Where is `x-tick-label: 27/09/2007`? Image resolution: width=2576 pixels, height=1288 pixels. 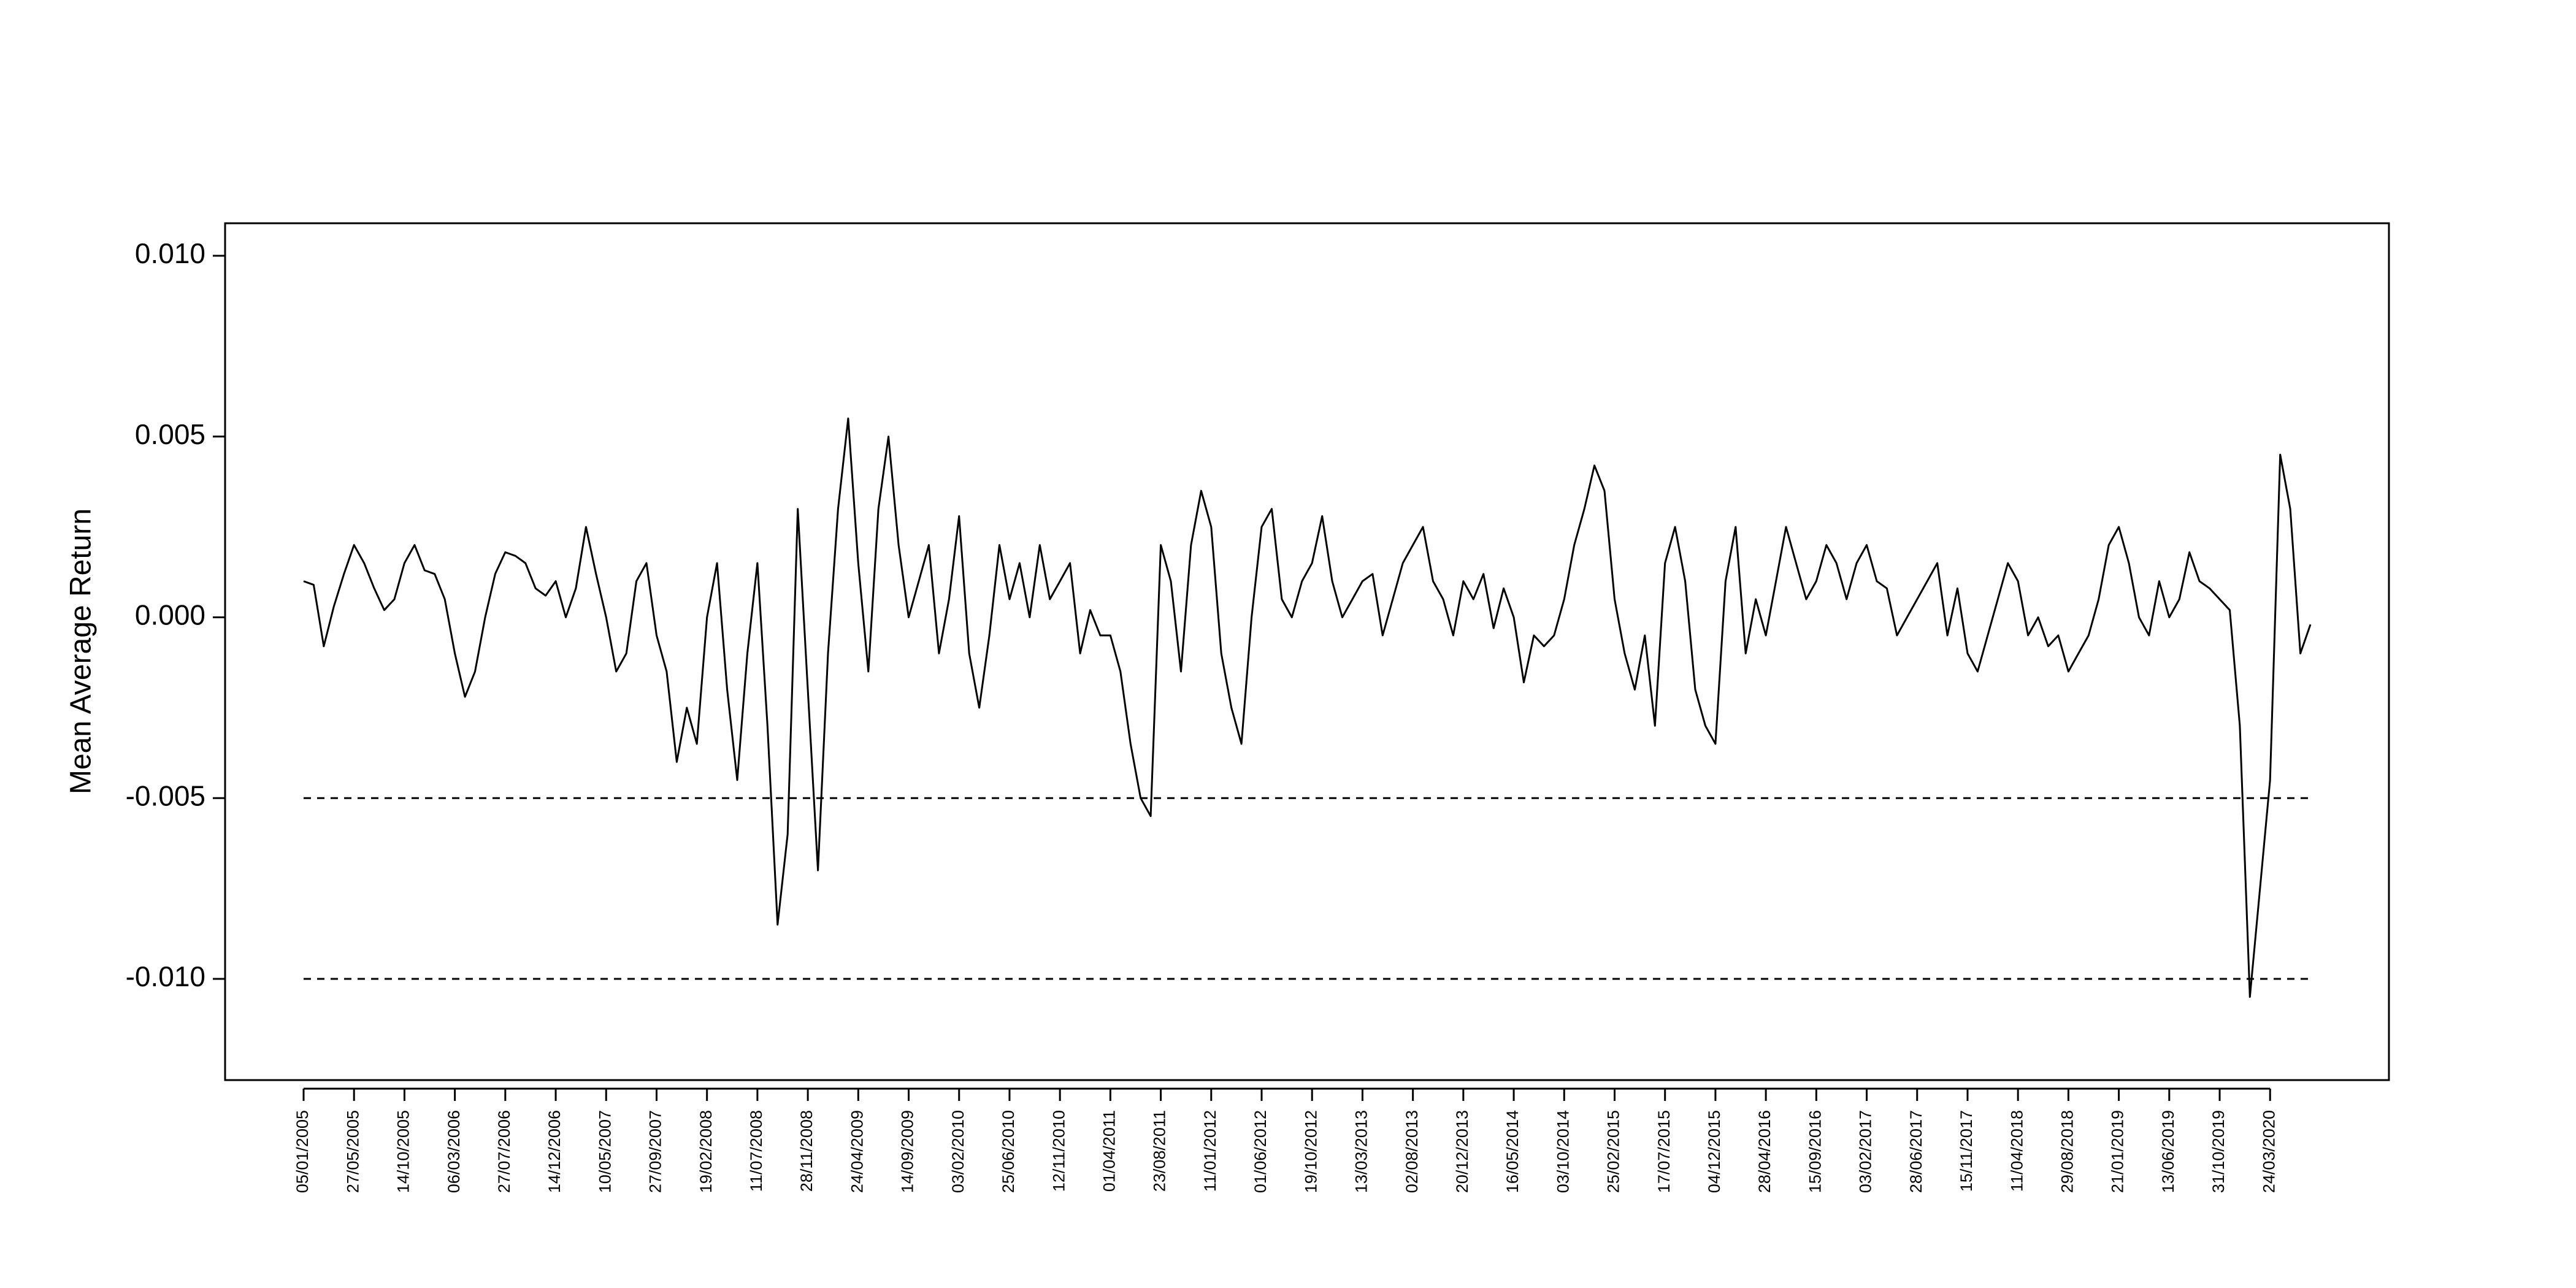 x-tick-label: 27/09/2007 is located at coordinates (655, 1151).